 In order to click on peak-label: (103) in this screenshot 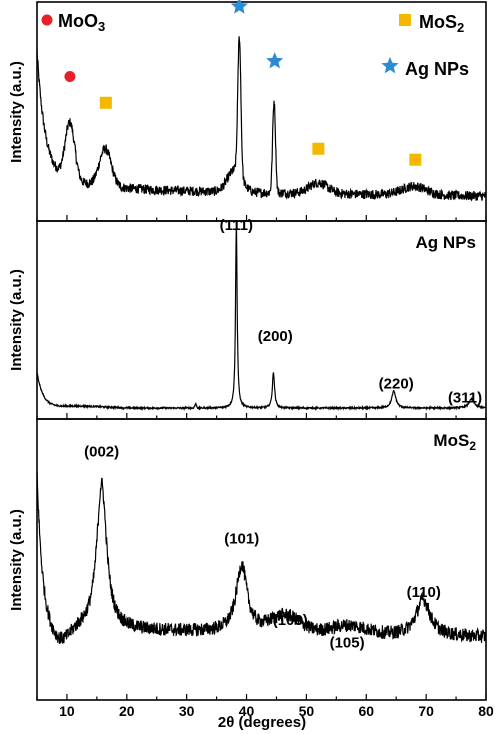, I will do `click(290, 620)`.